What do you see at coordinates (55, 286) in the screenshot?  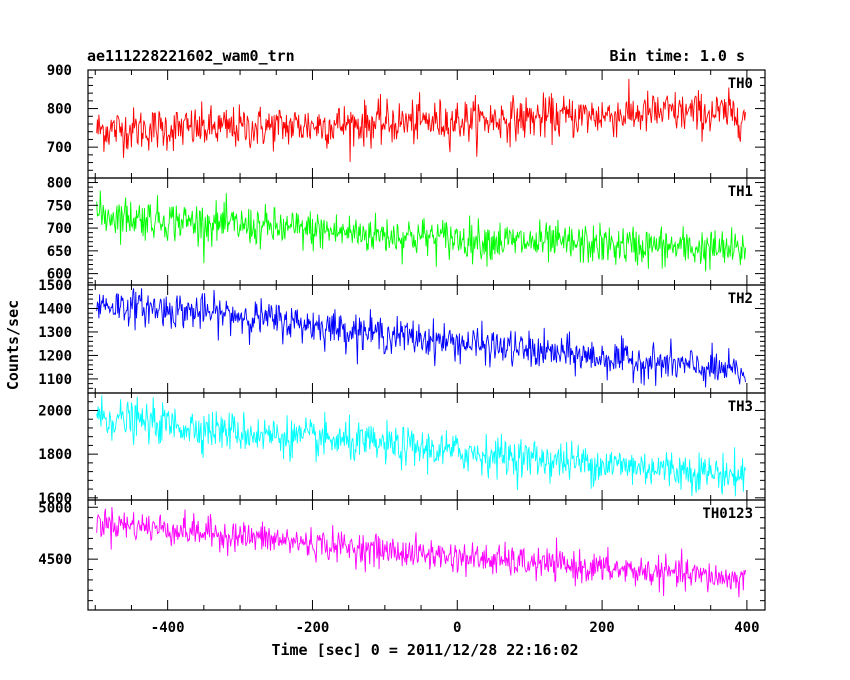 I see `y-tick-label: 1500` at bounding box center [55, 286].